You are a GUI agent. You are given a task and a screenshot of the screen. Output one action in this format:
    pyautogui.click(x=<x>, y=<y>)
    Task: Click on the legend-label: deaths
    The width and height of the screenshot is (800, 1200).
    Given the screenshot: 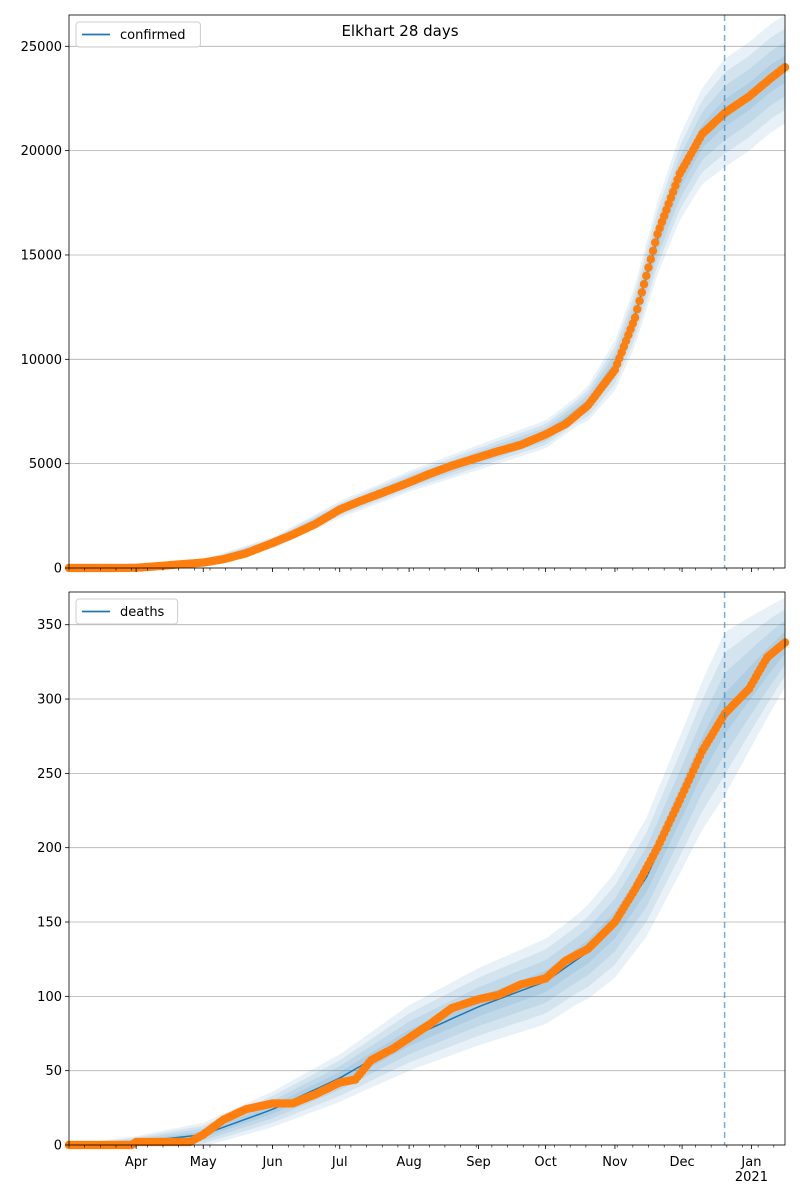 What is the action you would take?
    pyautogui.click(x=142, y=612)
    